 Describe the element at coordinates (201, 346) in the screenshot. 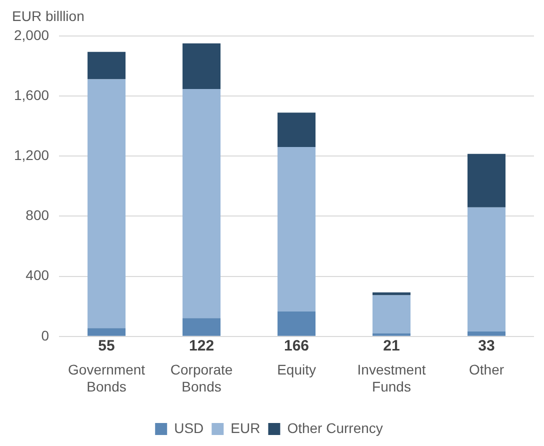

I see `data-label: 122` at that location.